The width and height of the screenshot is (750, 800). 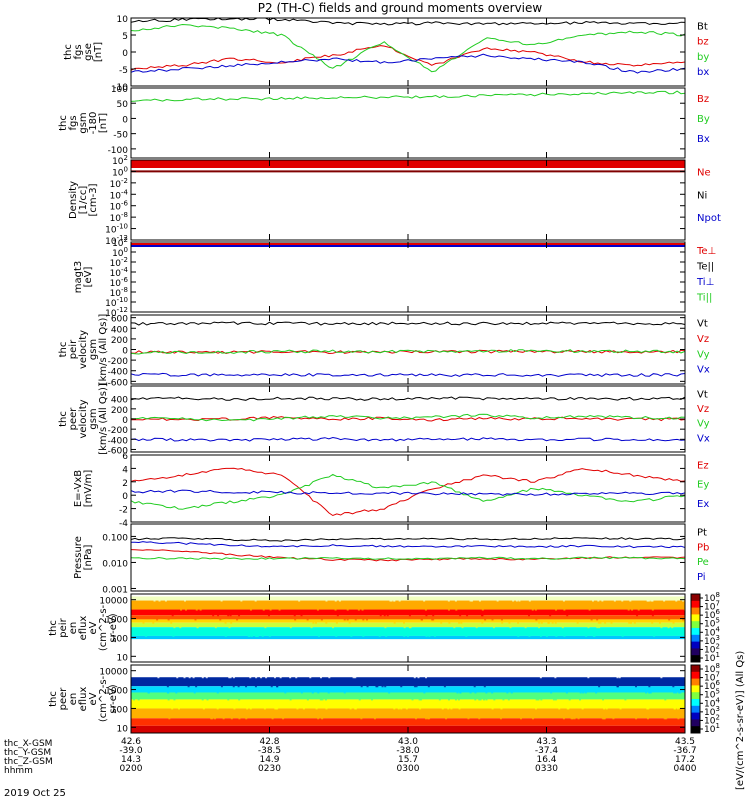 I want to click on panel-efield: 6 4 2 0 -2 -4 E=-VxB[mV/m] Ez Ey Ex, so click(x=391, y=490).